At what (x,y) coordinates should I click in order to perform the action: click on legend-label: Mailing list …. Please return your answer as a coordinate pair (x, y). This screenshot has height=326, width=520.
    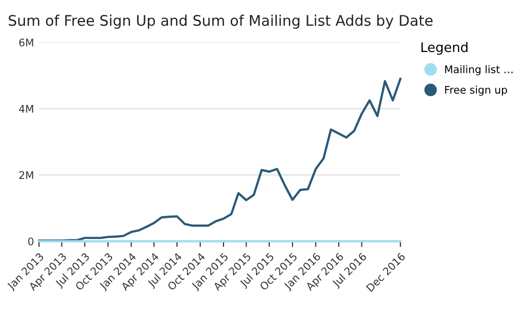
    Looking at the image, I should click on (479, 70).